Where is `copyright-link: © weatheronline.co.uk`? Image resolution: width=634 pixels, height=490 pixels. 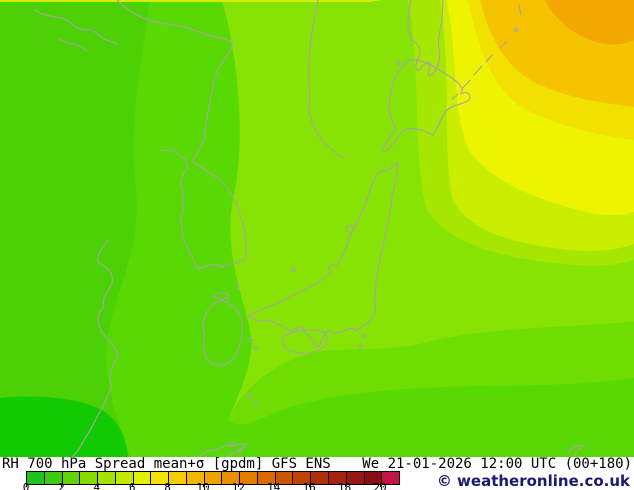
copyright-link: © weatheronline.co.uk is located at coordinates (533, 481).